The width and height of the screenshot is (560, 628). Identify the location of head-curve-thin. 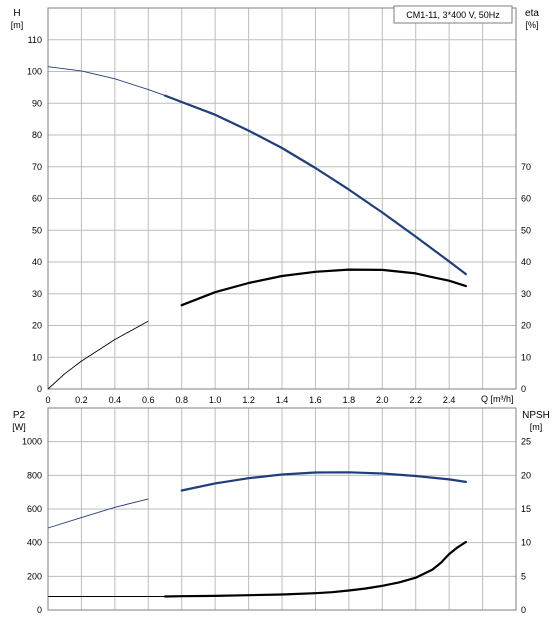
(106, 81).